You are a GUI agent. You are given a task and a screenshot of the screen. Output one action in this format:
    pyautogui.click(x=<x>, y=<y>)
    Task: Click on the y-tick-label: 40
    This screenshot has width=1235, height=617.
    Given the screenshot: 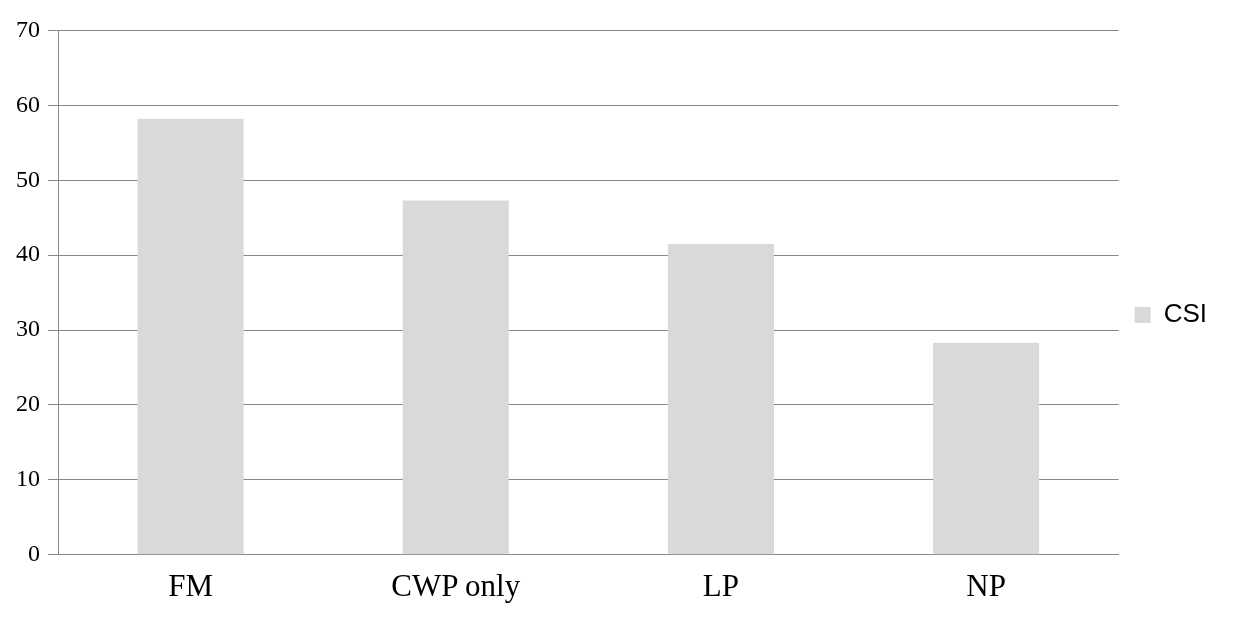 What is the action you would take?
    pyautogui.click(x=28, y=253)
    